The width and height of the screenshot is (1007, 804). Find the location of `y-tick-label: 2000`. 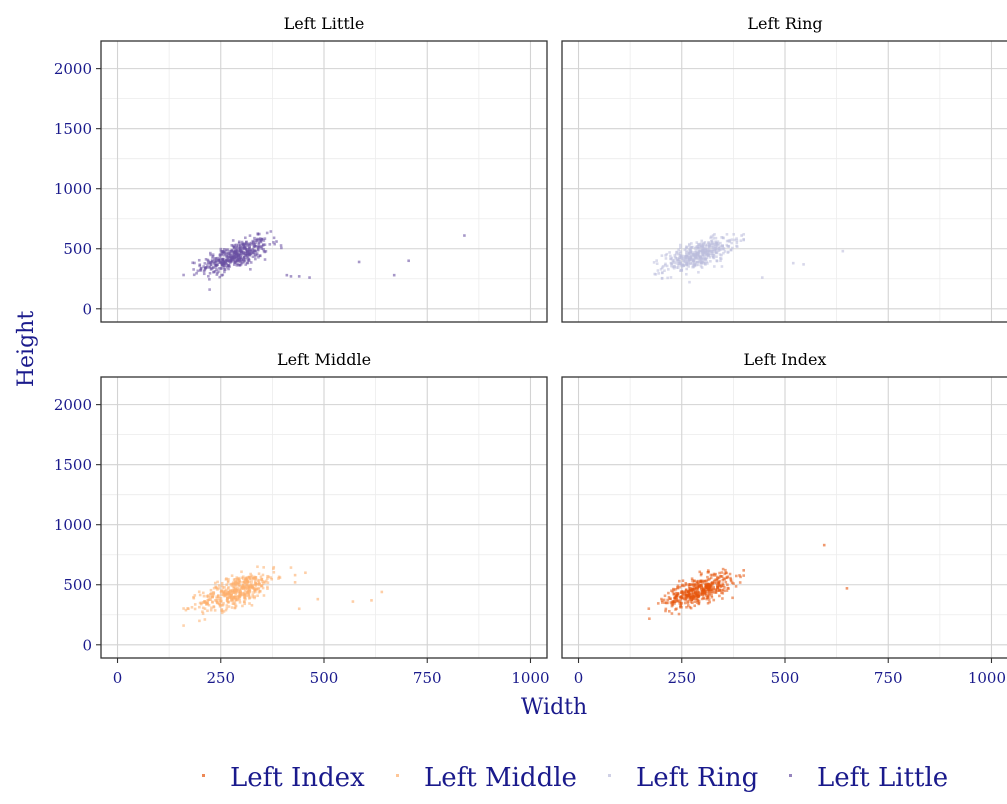

y-tick-label: 2000 is located at coordinates (73, 405).